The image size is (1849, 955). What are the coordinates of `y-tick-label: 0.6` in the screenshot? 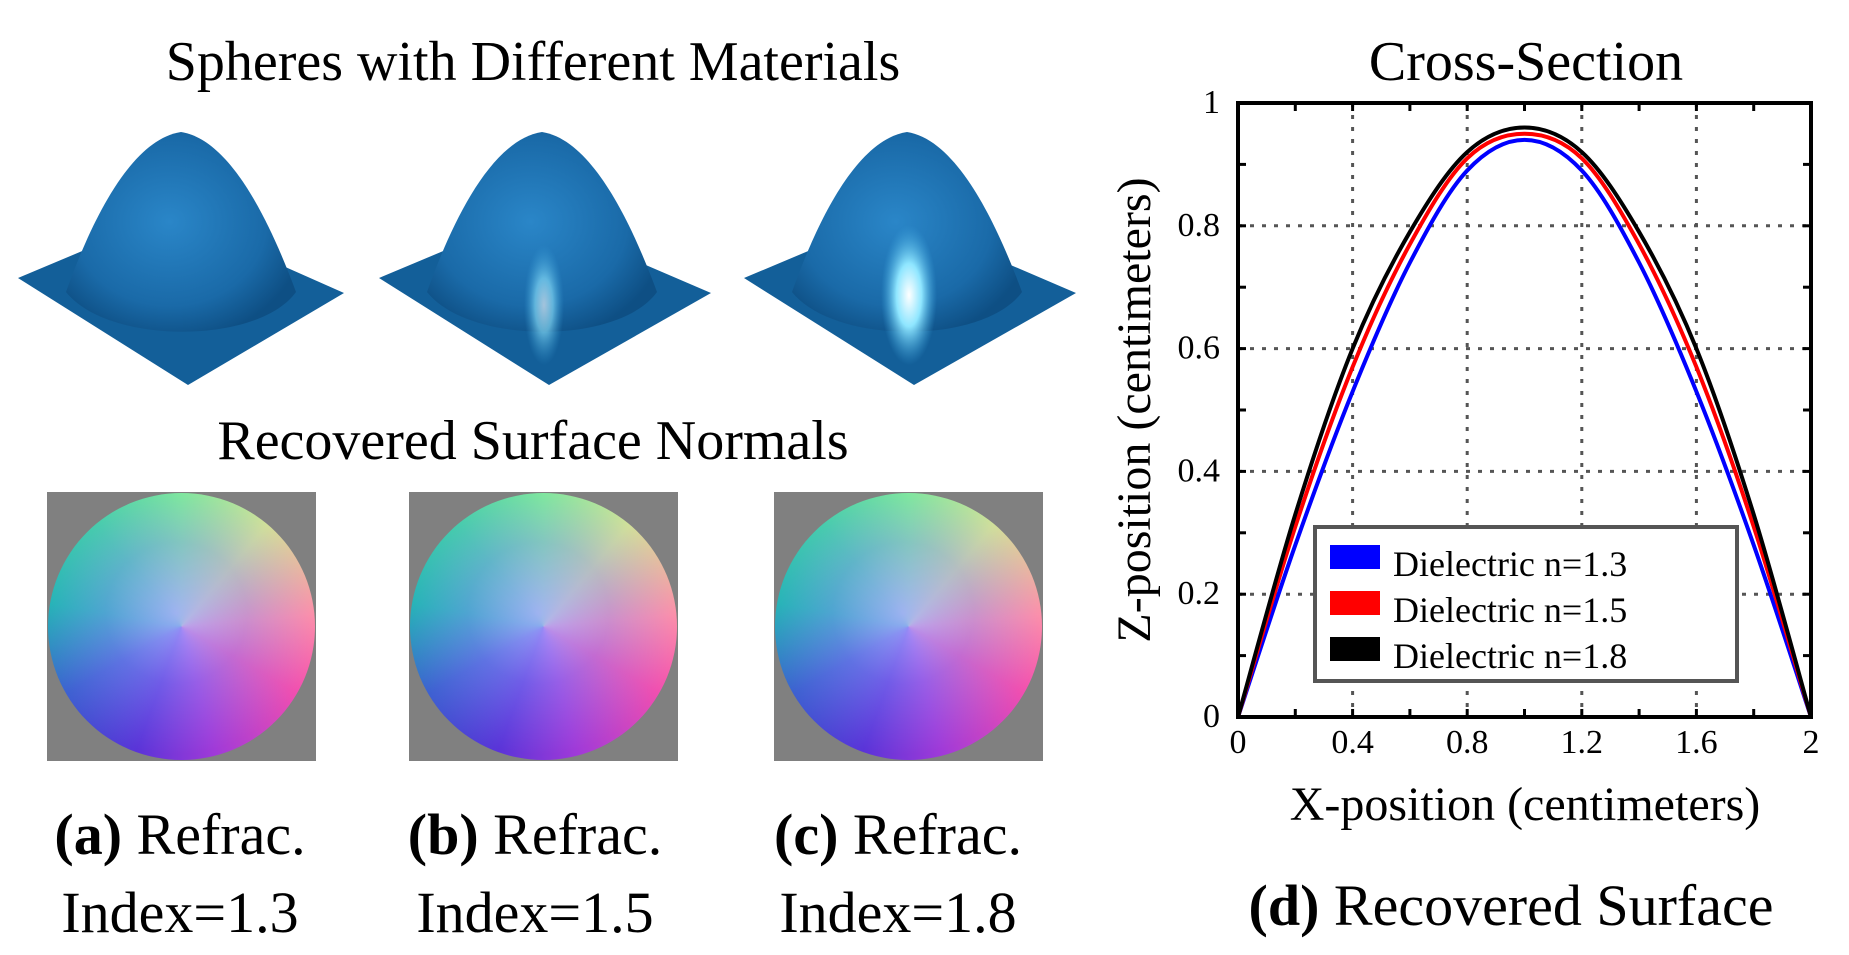 It's located at (1199, 348).